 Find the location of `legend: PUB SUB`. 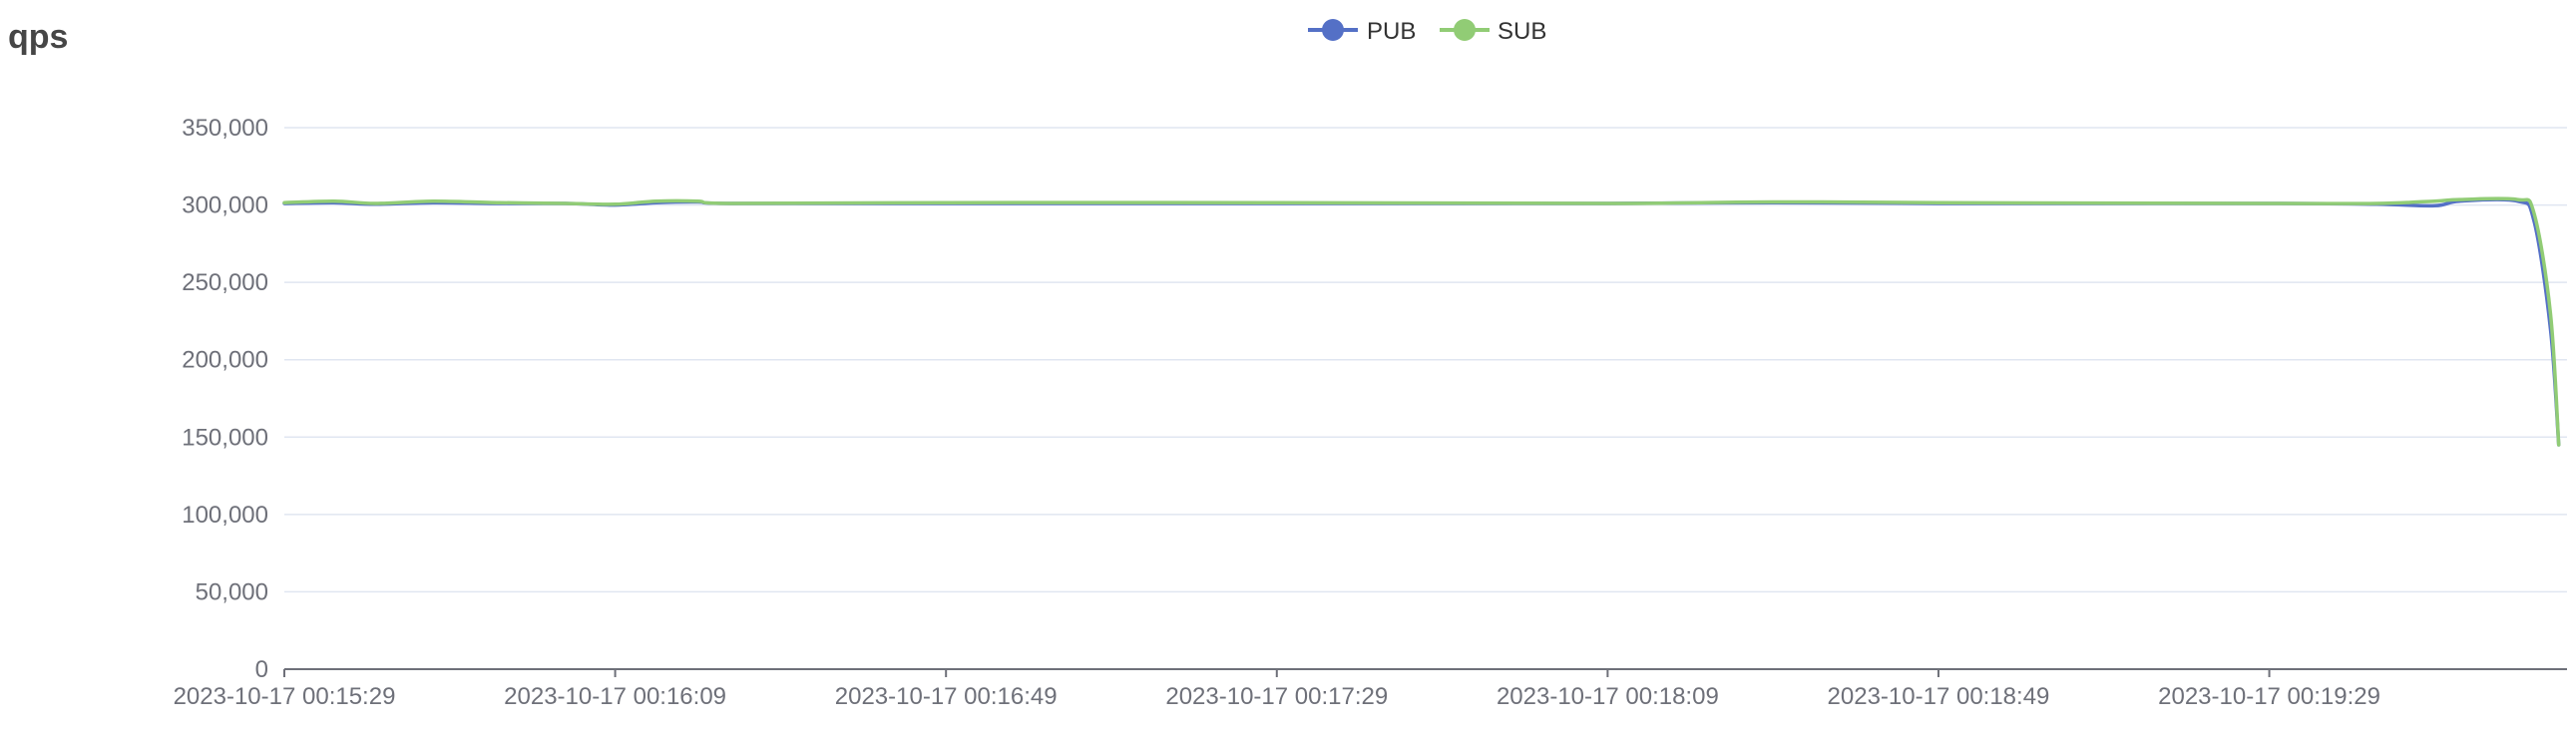

legend: PUB SUB is located at coordinates (1427, 31).